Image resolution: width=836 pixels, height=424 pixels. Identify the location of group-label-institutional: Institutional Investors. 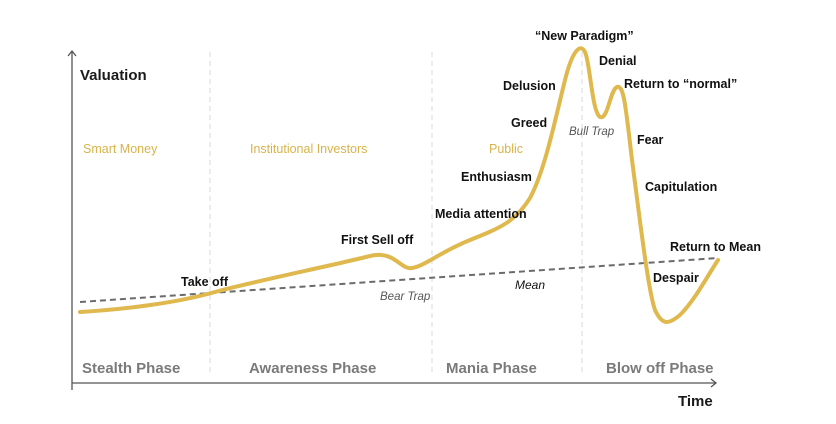
(308, 149).